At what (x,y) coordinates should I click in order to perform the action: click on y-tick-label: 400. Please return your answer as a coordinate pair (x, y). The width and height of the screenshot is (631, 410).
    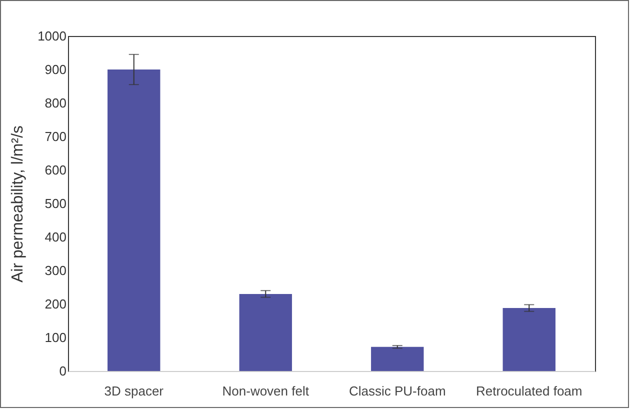
    Looking at the image, I should click on (55, 237).